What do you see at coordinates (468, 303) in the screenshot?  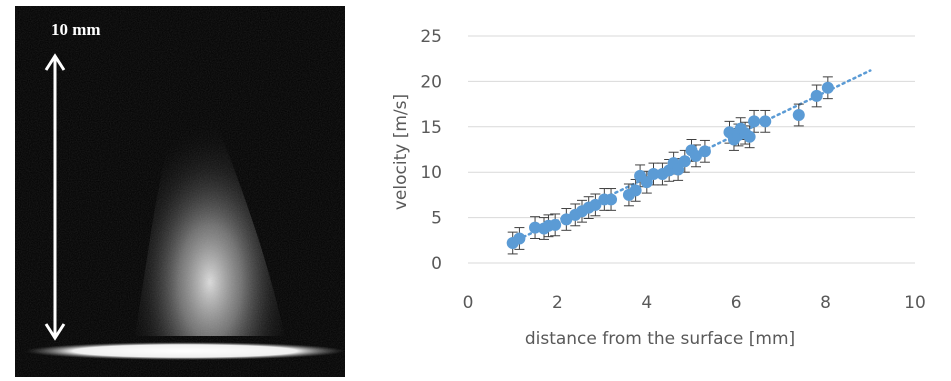 I see `x-tick-label: 0` at bounding box center [468, 303].